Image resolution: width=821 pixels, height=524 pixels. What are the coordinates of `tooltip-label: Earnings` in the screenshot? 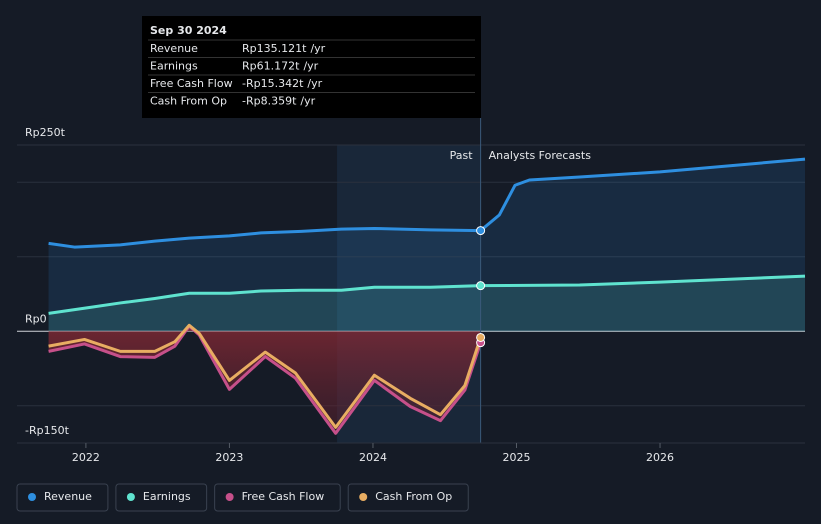 It's located at (174, 66).